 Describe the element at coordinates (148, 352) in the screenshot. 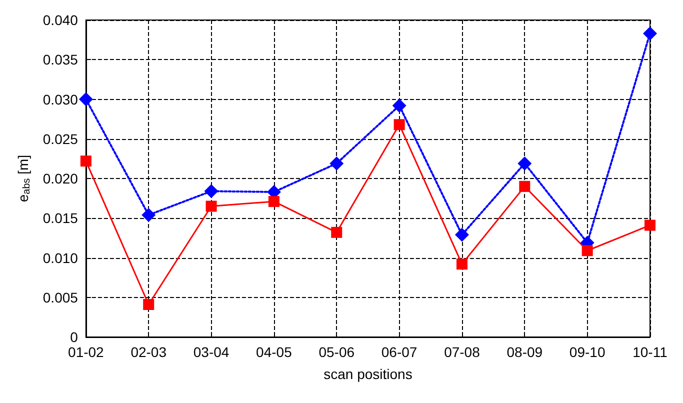

I see `x-tick-label: 02-03` at that location.